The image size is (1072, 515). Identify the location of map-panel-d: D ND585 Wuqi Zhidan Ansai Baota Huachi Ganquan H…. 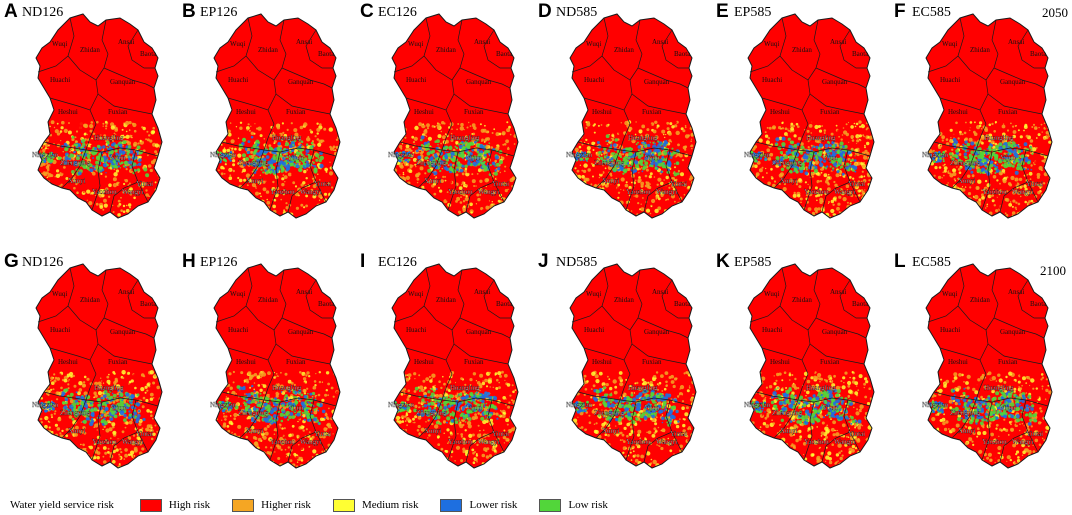
(619, 121).